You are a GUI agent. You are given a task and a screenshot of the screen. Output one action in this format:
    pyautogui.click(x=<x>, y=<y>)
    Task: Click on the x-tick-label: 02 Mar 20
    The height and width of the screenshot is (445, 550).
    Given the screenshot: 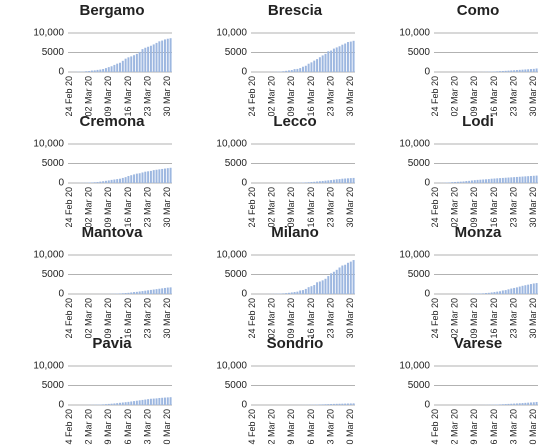 What is the action you would take?
    pyautogui.click(x=271, y=207)
    